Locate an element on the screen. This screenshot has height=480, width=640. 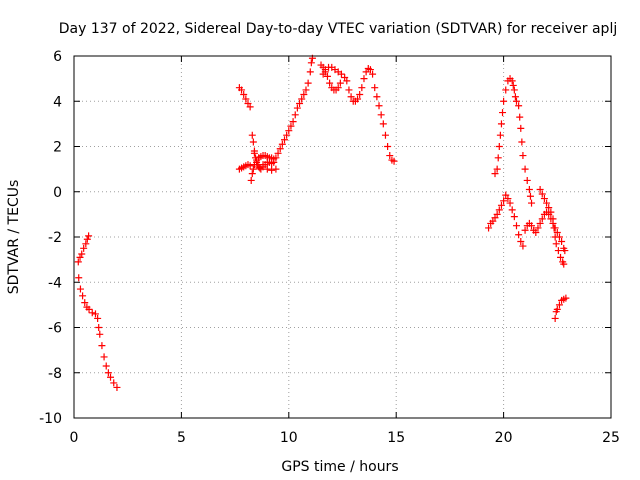
x-axis-label: GPS time / hours is located at coordinates (339, 467).